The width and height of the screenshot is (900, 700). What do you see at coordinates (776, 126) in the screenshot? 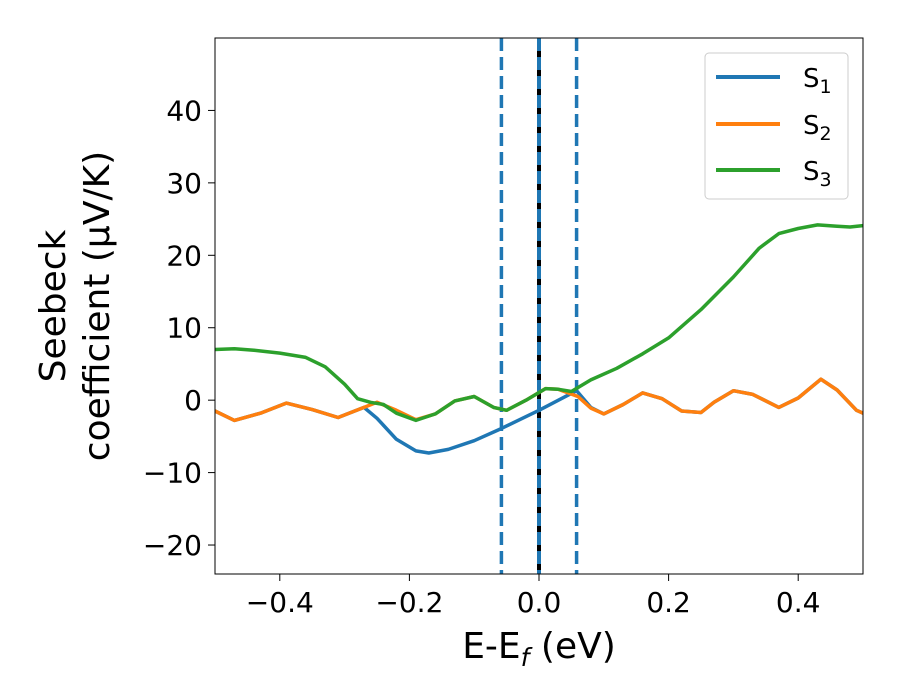
I see `legend: S1 S2 S3` at bounding box center [776, 126].